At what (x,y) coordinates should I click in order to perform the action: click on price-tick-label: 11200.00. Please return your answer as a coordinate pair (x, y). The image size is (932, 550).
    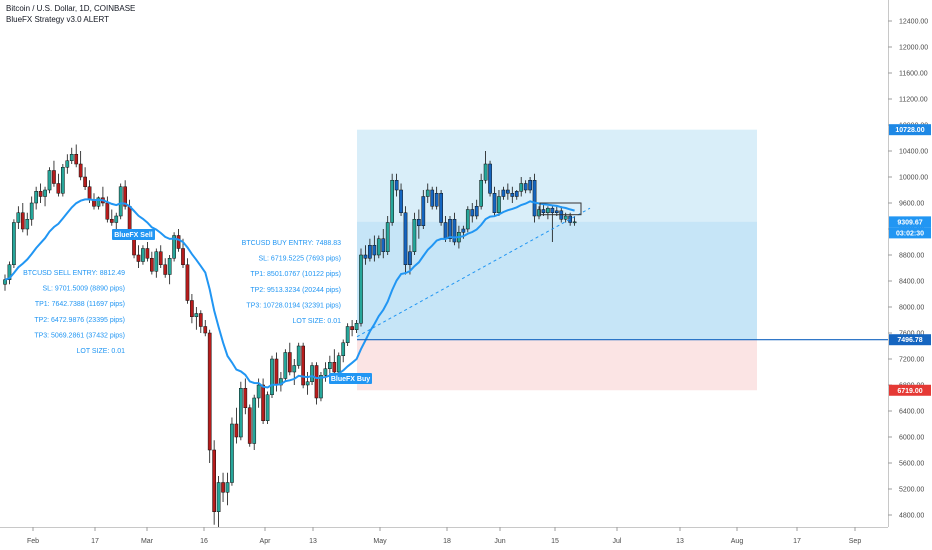
    Looking at the image, I should click on (913, 100).